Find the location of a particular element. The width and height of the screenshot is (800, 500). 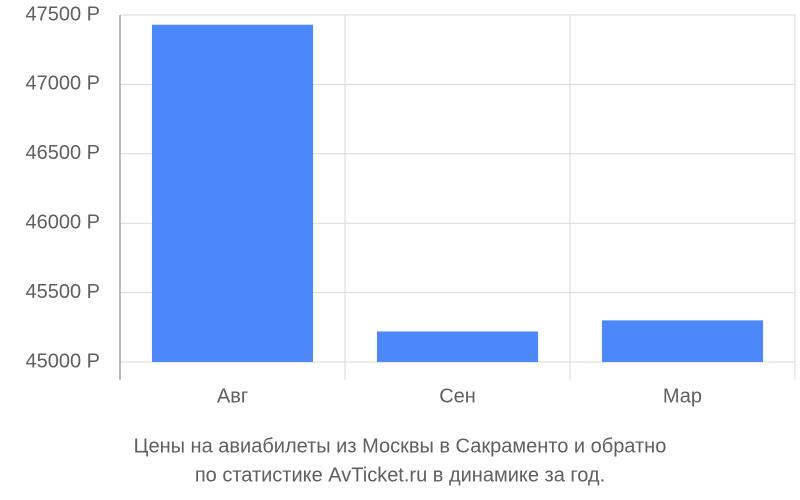

y-tick-label: 46000 Р is located at coordinates (62, 222).